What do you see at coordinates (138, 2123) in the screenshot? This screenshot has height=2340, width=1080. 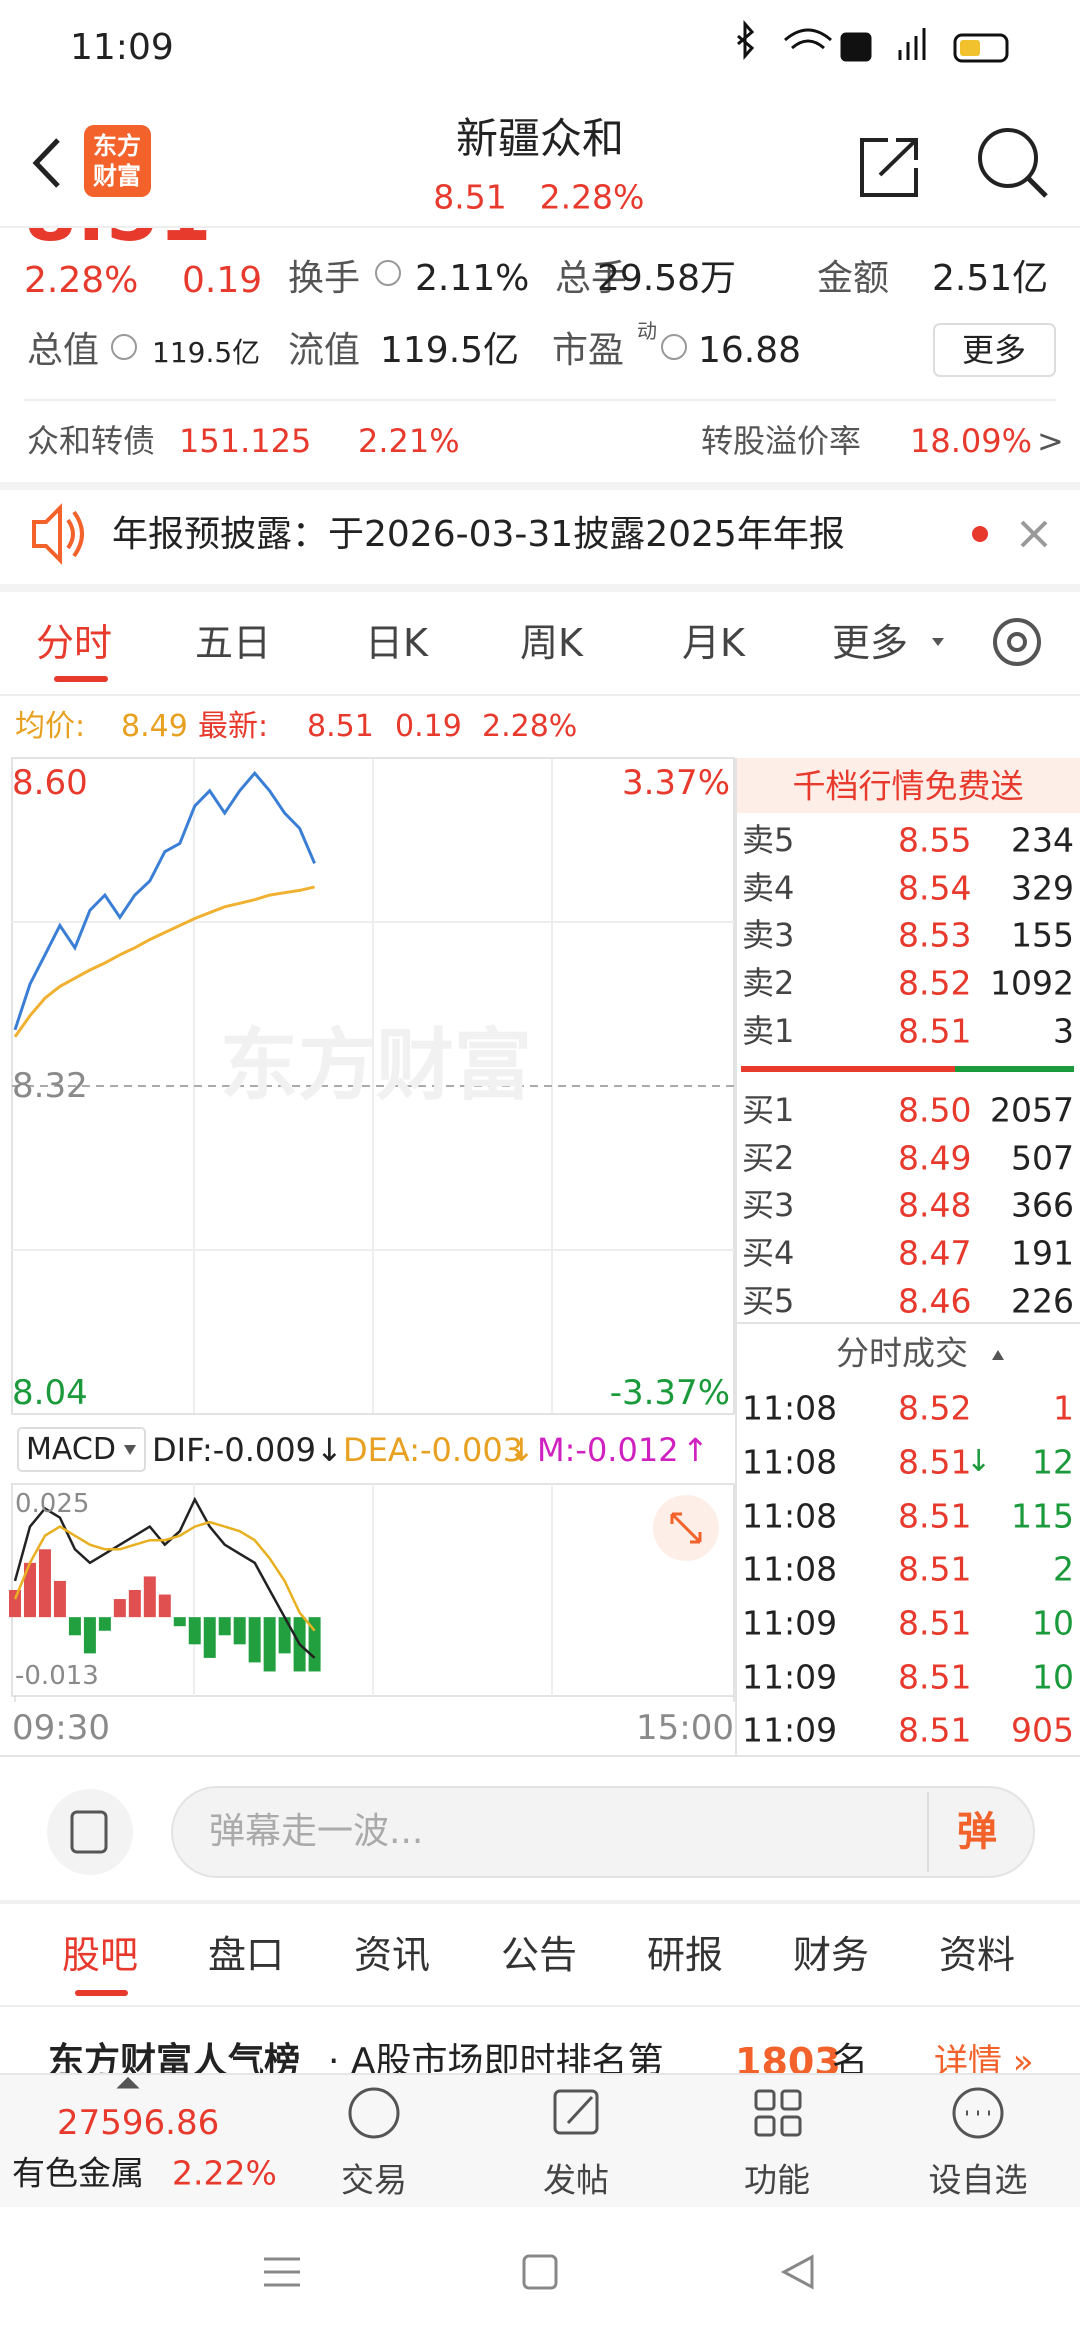 I see `index-value: 27596.86` at bounding box center [138, 2123].